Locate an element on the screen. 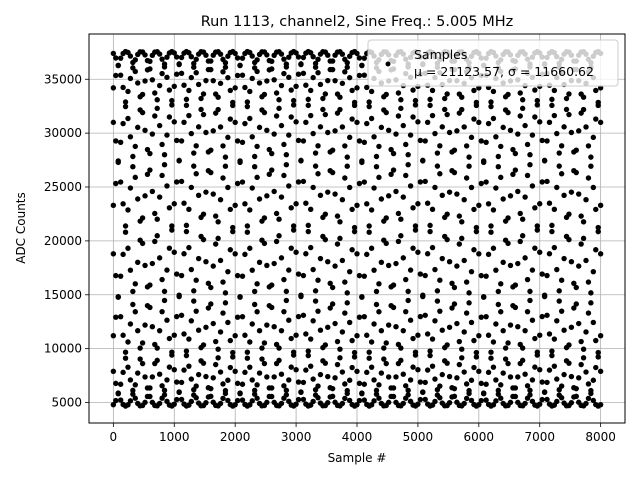 Image resolution: width=640 pixels, height=480 pixels. x-tick-label: 2000 is located at coordinates (235, 437).